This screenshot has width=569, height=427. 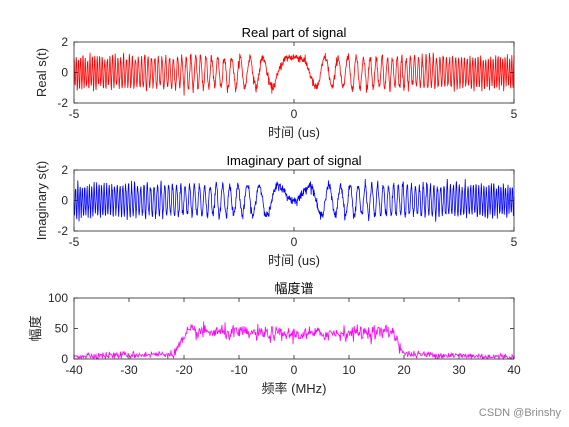 I want to click on y-axis-label: Real s(t), so click(x=41, y=72).